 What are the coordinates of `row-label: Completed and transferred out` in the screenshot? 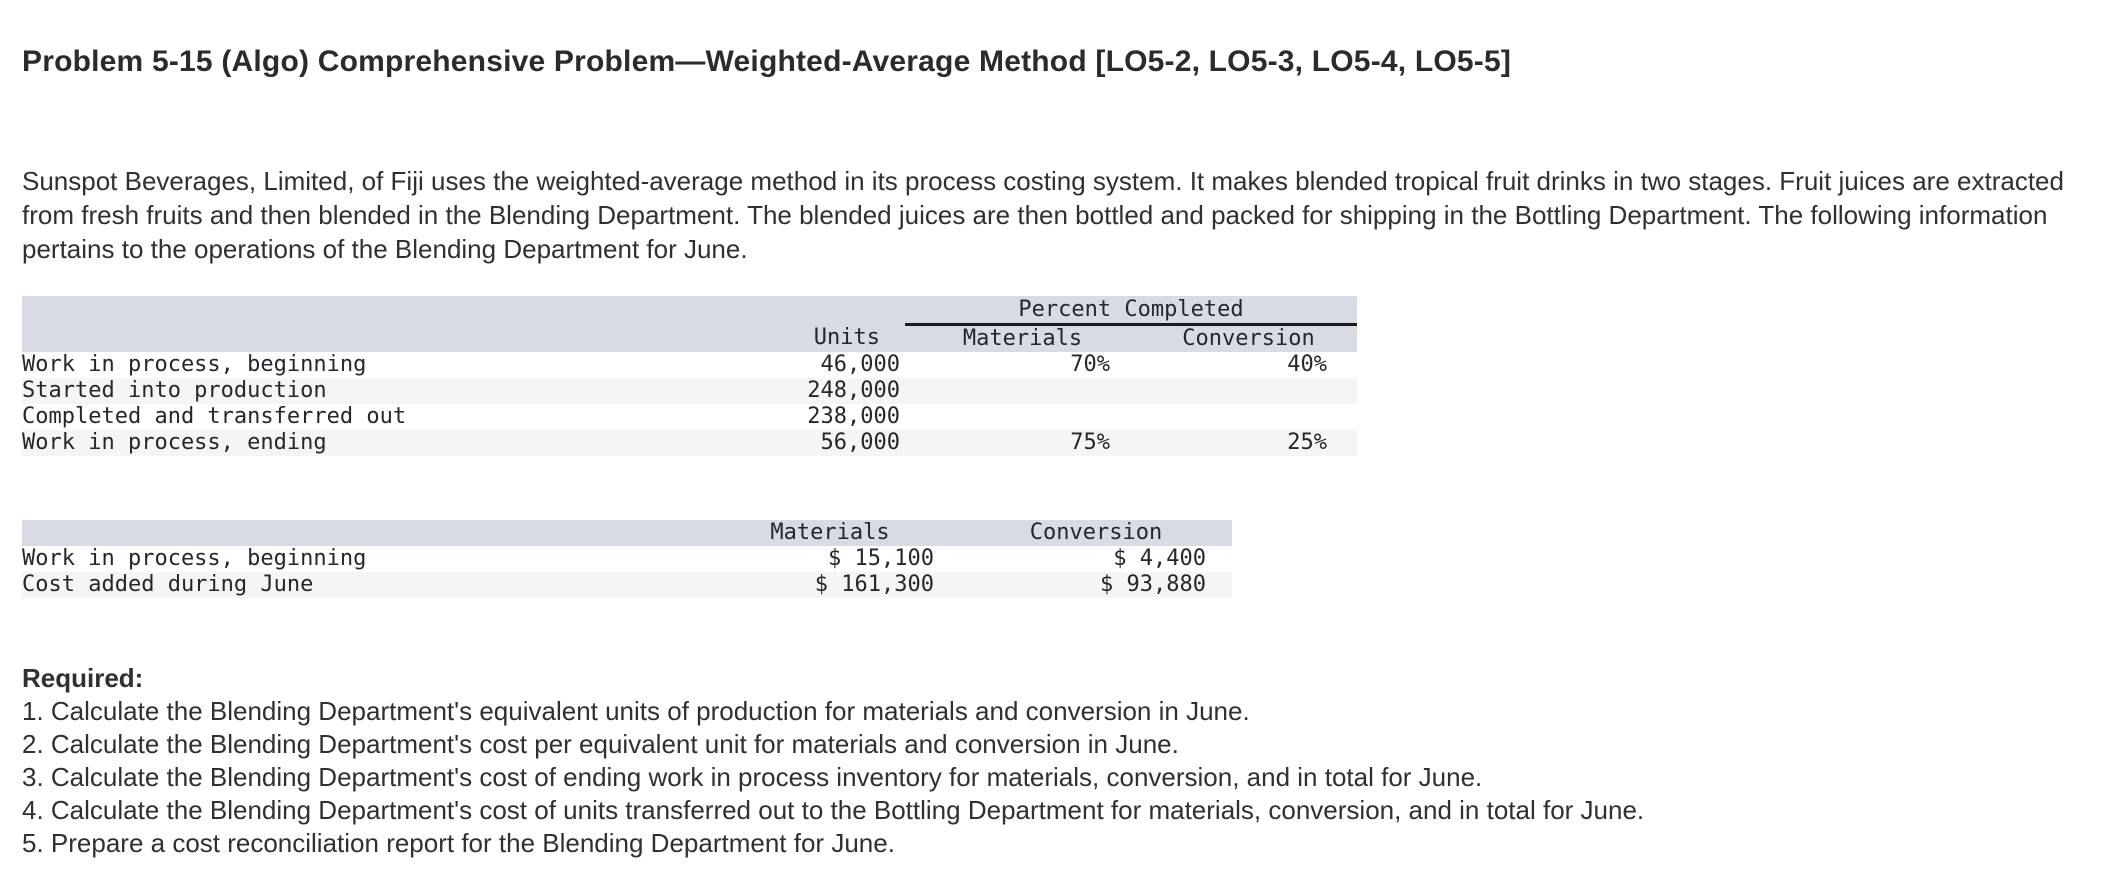 It's located at (214, 416).